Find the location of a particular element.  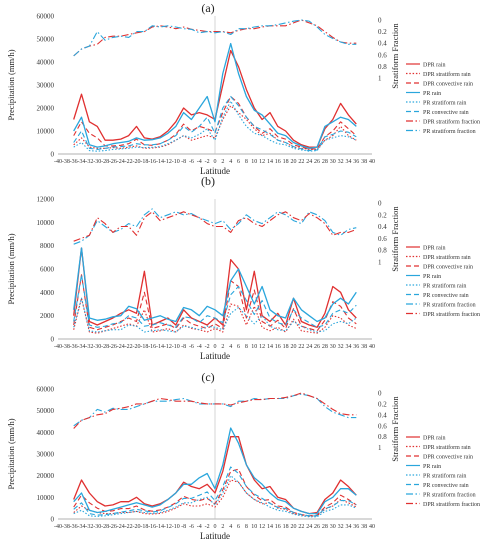

x-tick-label: -36 is located at coordinates (74, 527).